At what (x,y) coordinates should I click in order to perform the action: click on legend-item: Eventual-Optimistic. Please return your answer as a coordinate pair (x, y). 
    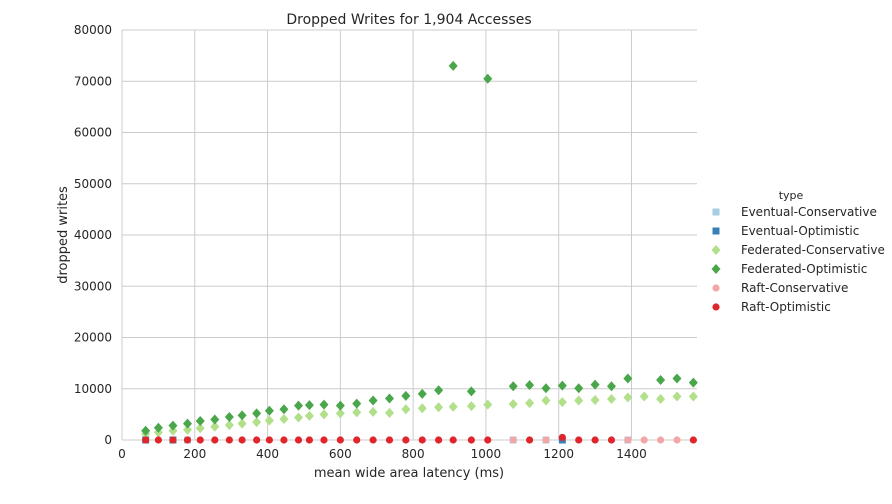
    Looking at the image, I should click on (785, 231).